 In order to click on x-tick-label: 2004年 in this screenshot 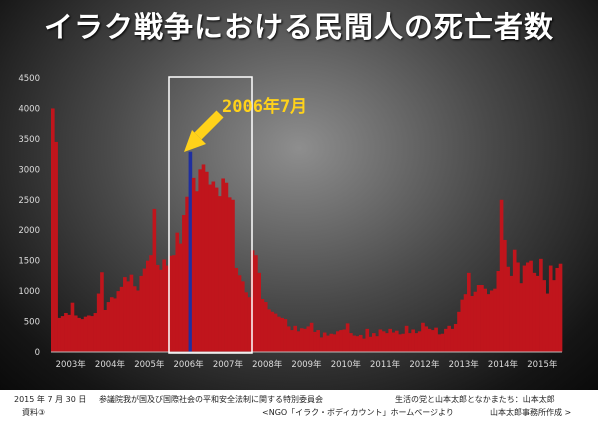, I will do `click(110, 364)`.